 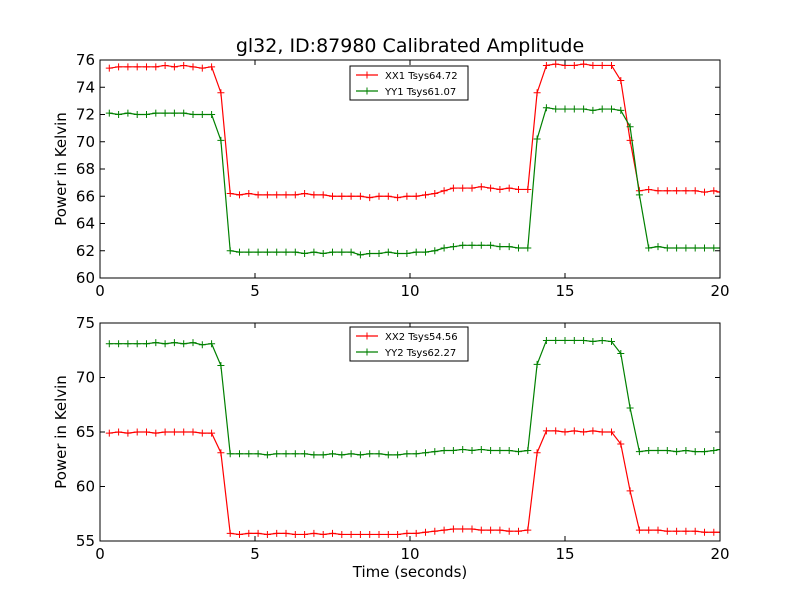 What do you see at coordinates (255, 554) in the screenshot?
I see `x-tick-label: 5` at bounding box center [255, 554].